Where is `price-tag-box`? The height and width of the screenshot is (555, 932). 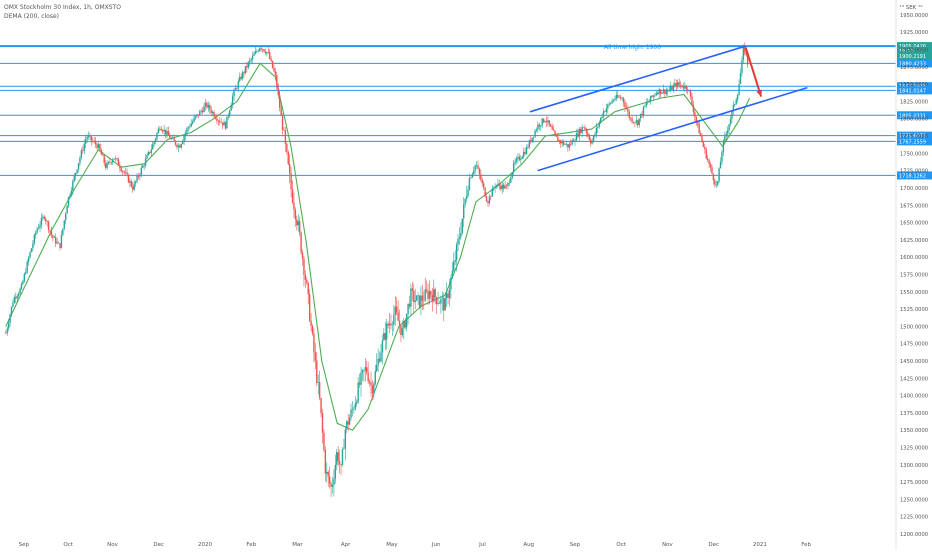
price-tag-box is located at coordinates (914, 50).